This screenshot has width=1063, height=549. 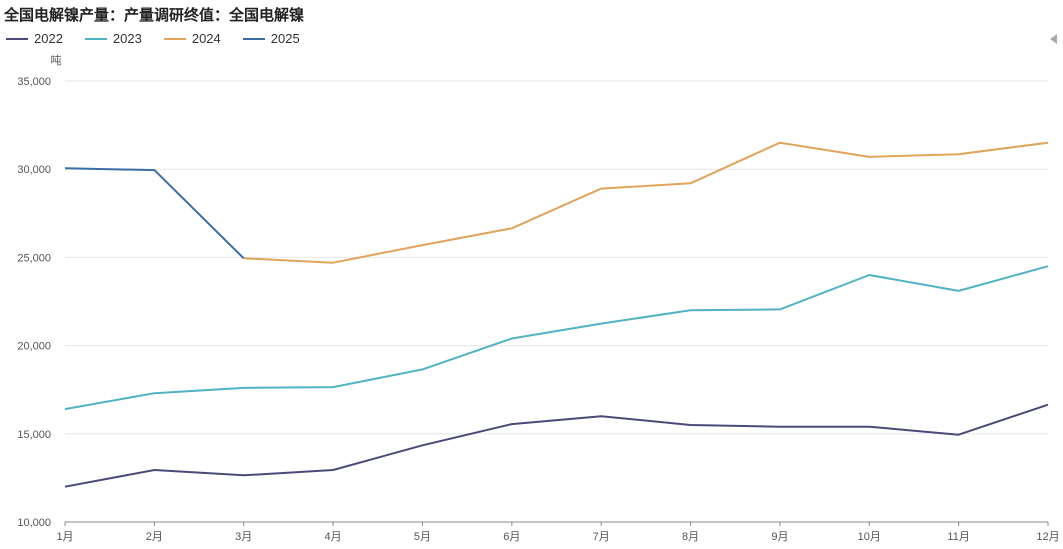 What do you see at coordinates (34, 258) in the screenshot?
I see `y-tick-label: 25,000` at bounding box center [34, 258].